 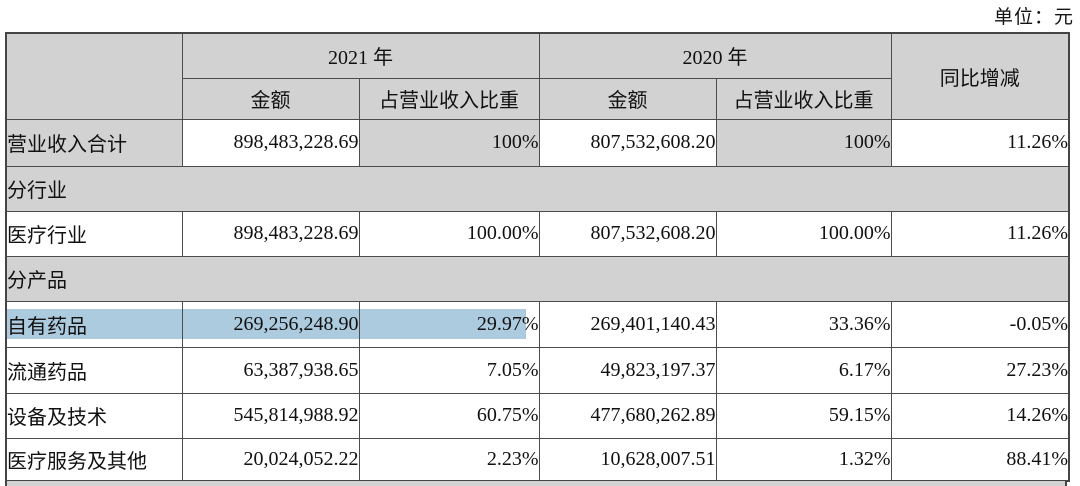 I want to click on unit-label: 单位：元, so click(x=1033, y=17).